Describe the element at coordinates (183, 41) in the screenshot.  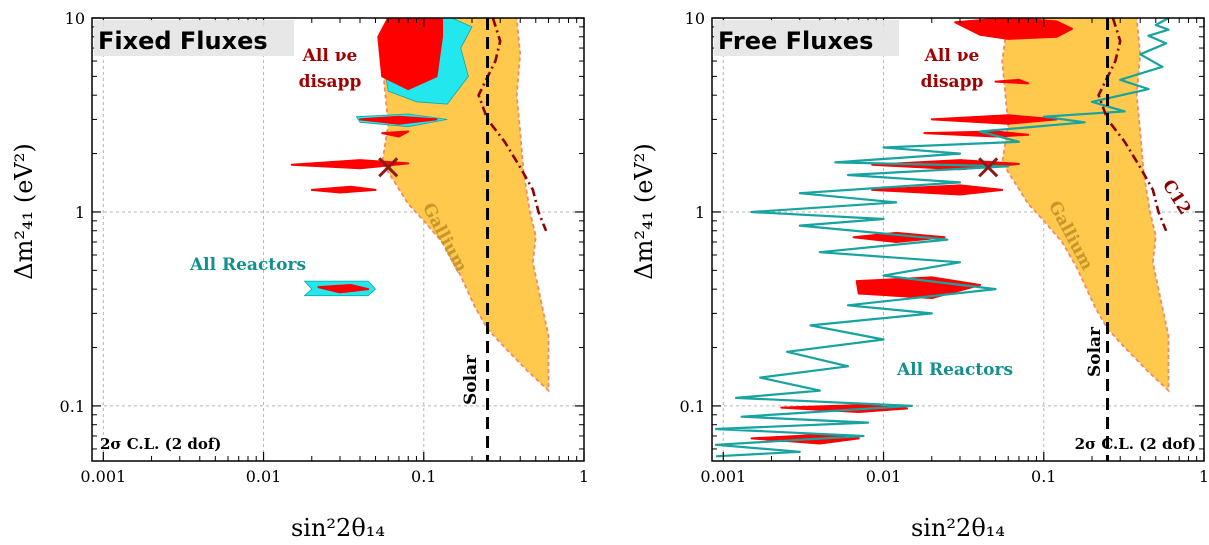
I see `panel-title: Fixed Fluxes` at that location.